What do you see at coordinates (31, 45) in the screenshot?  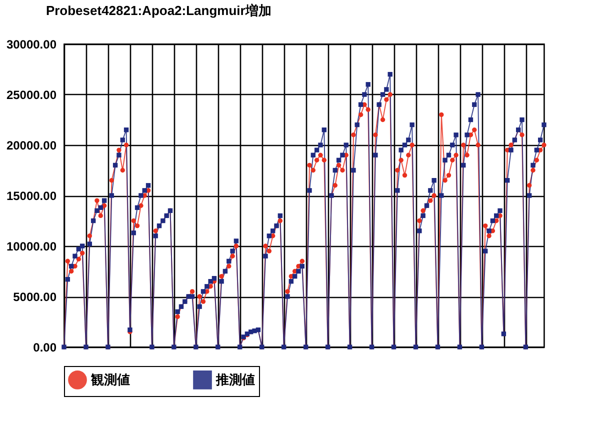 I see `y-tick-label: 30000.00` at bounding box center [31, 45].